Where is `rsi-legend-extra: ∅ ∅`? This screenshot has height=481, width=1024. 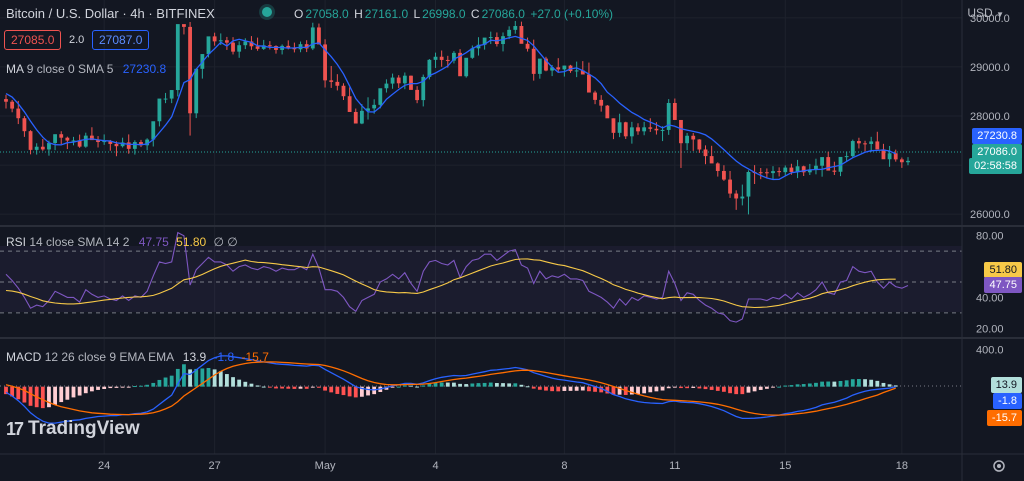 rsi-legend-extra: ∅ ∅ is located at coordinates (225, 242).